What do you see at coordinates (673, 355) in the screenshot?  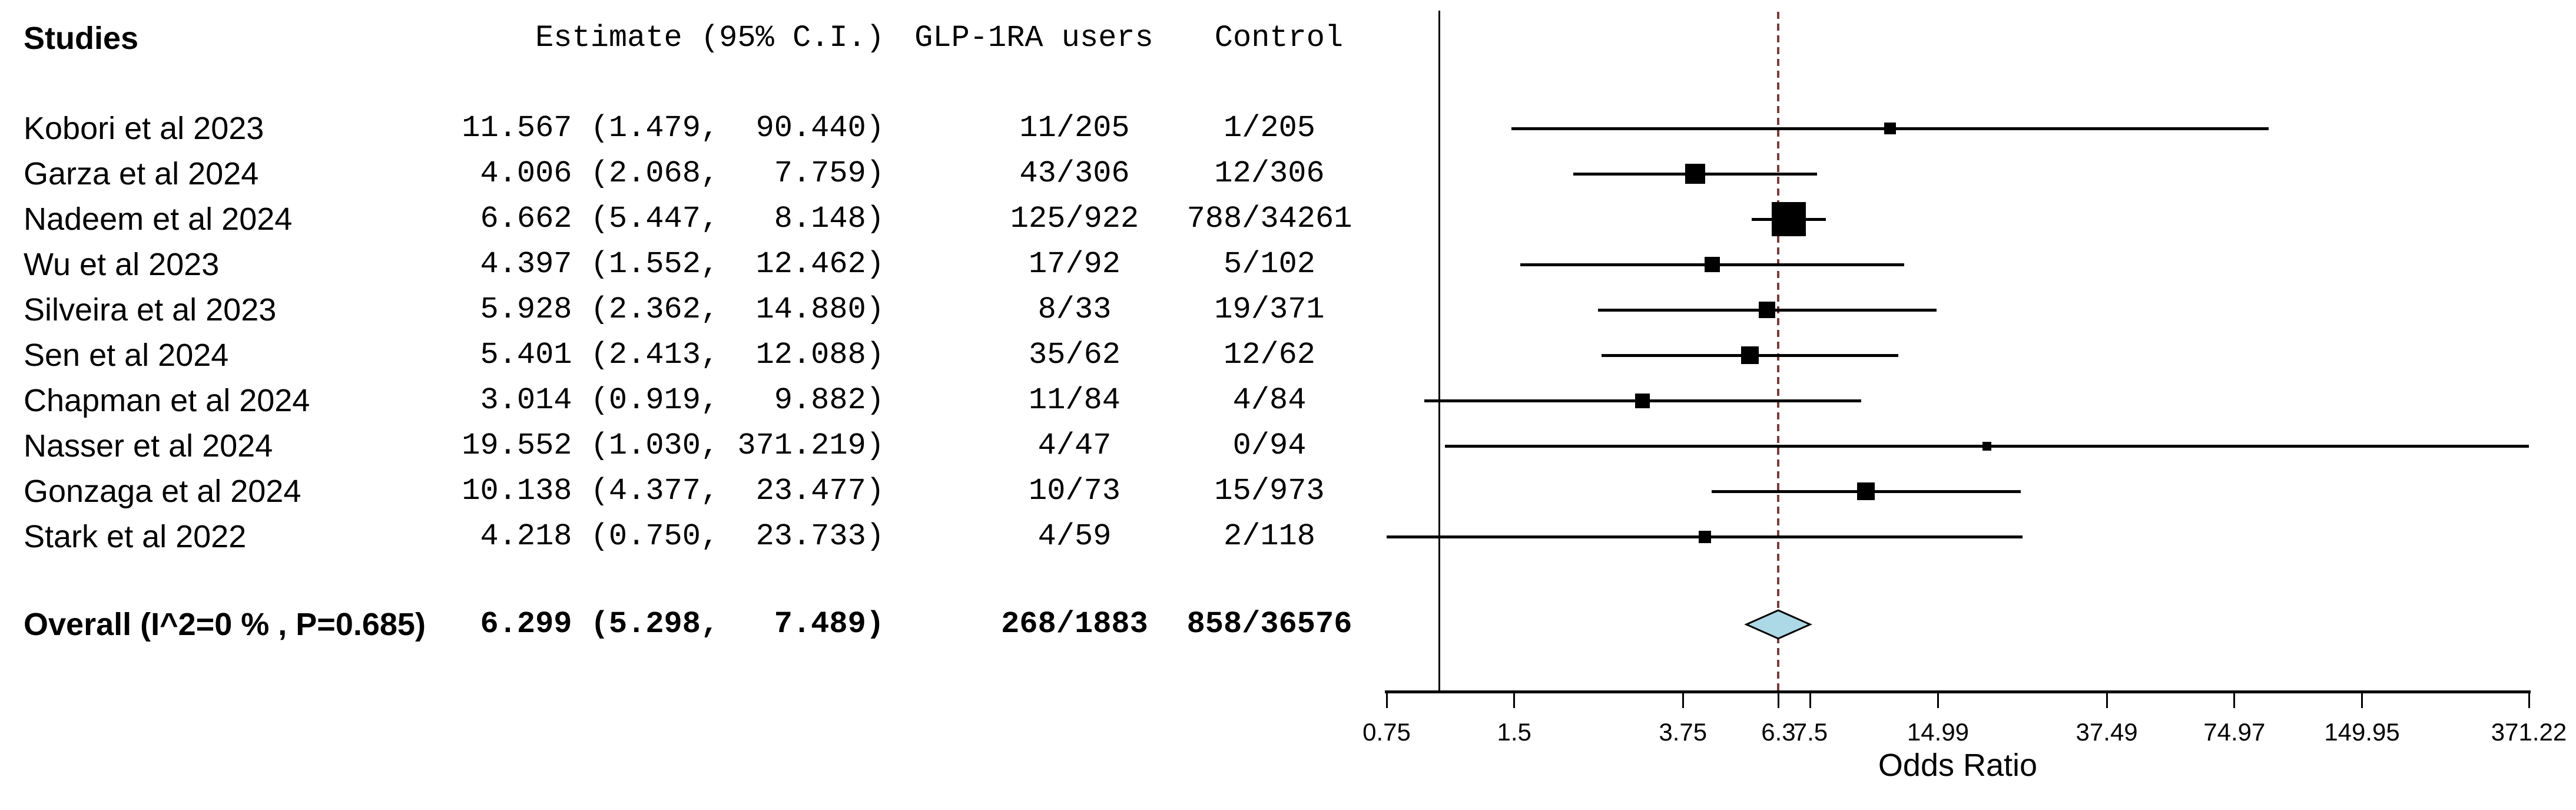 I see `study-estimate-ci: 5.401 (2.413, 12.088)` at bounding box center [673, 355].